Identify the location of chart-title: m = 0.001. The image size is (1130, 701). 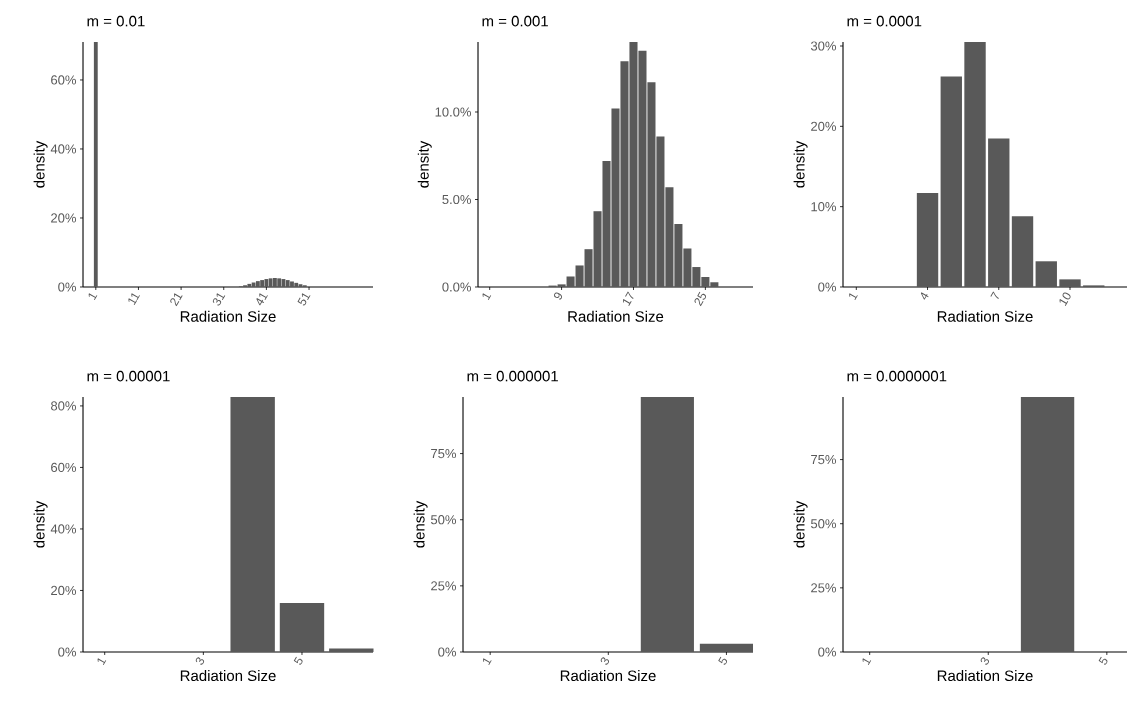
(515, 21).